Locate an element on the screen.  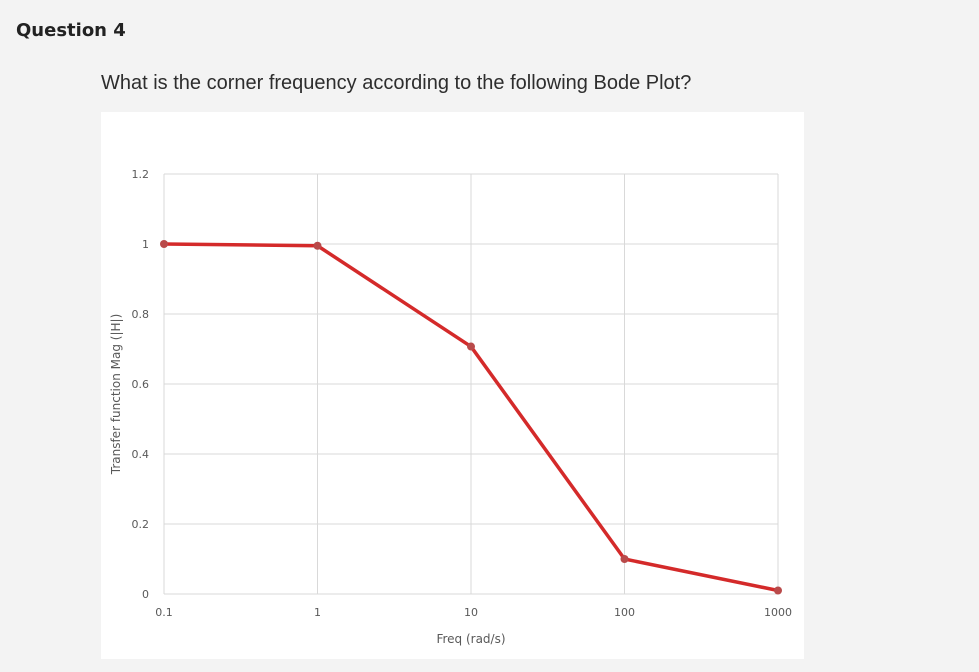
x-tick-label: 1 is located at coordinates (317, 612).